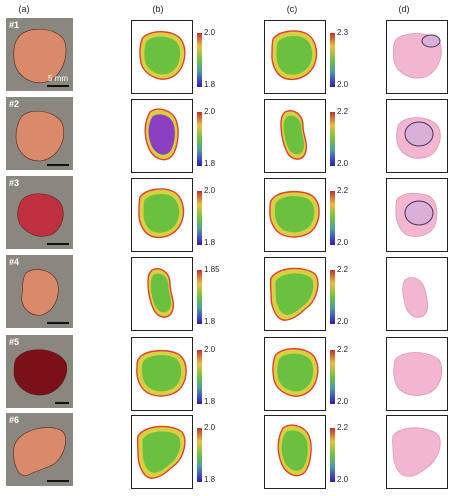 This screenshot has height=496, width=462. Describe the element at coordinates (212, 269) in the screenshot. I see `colorbar-b-max-label: 1.85` at that location.